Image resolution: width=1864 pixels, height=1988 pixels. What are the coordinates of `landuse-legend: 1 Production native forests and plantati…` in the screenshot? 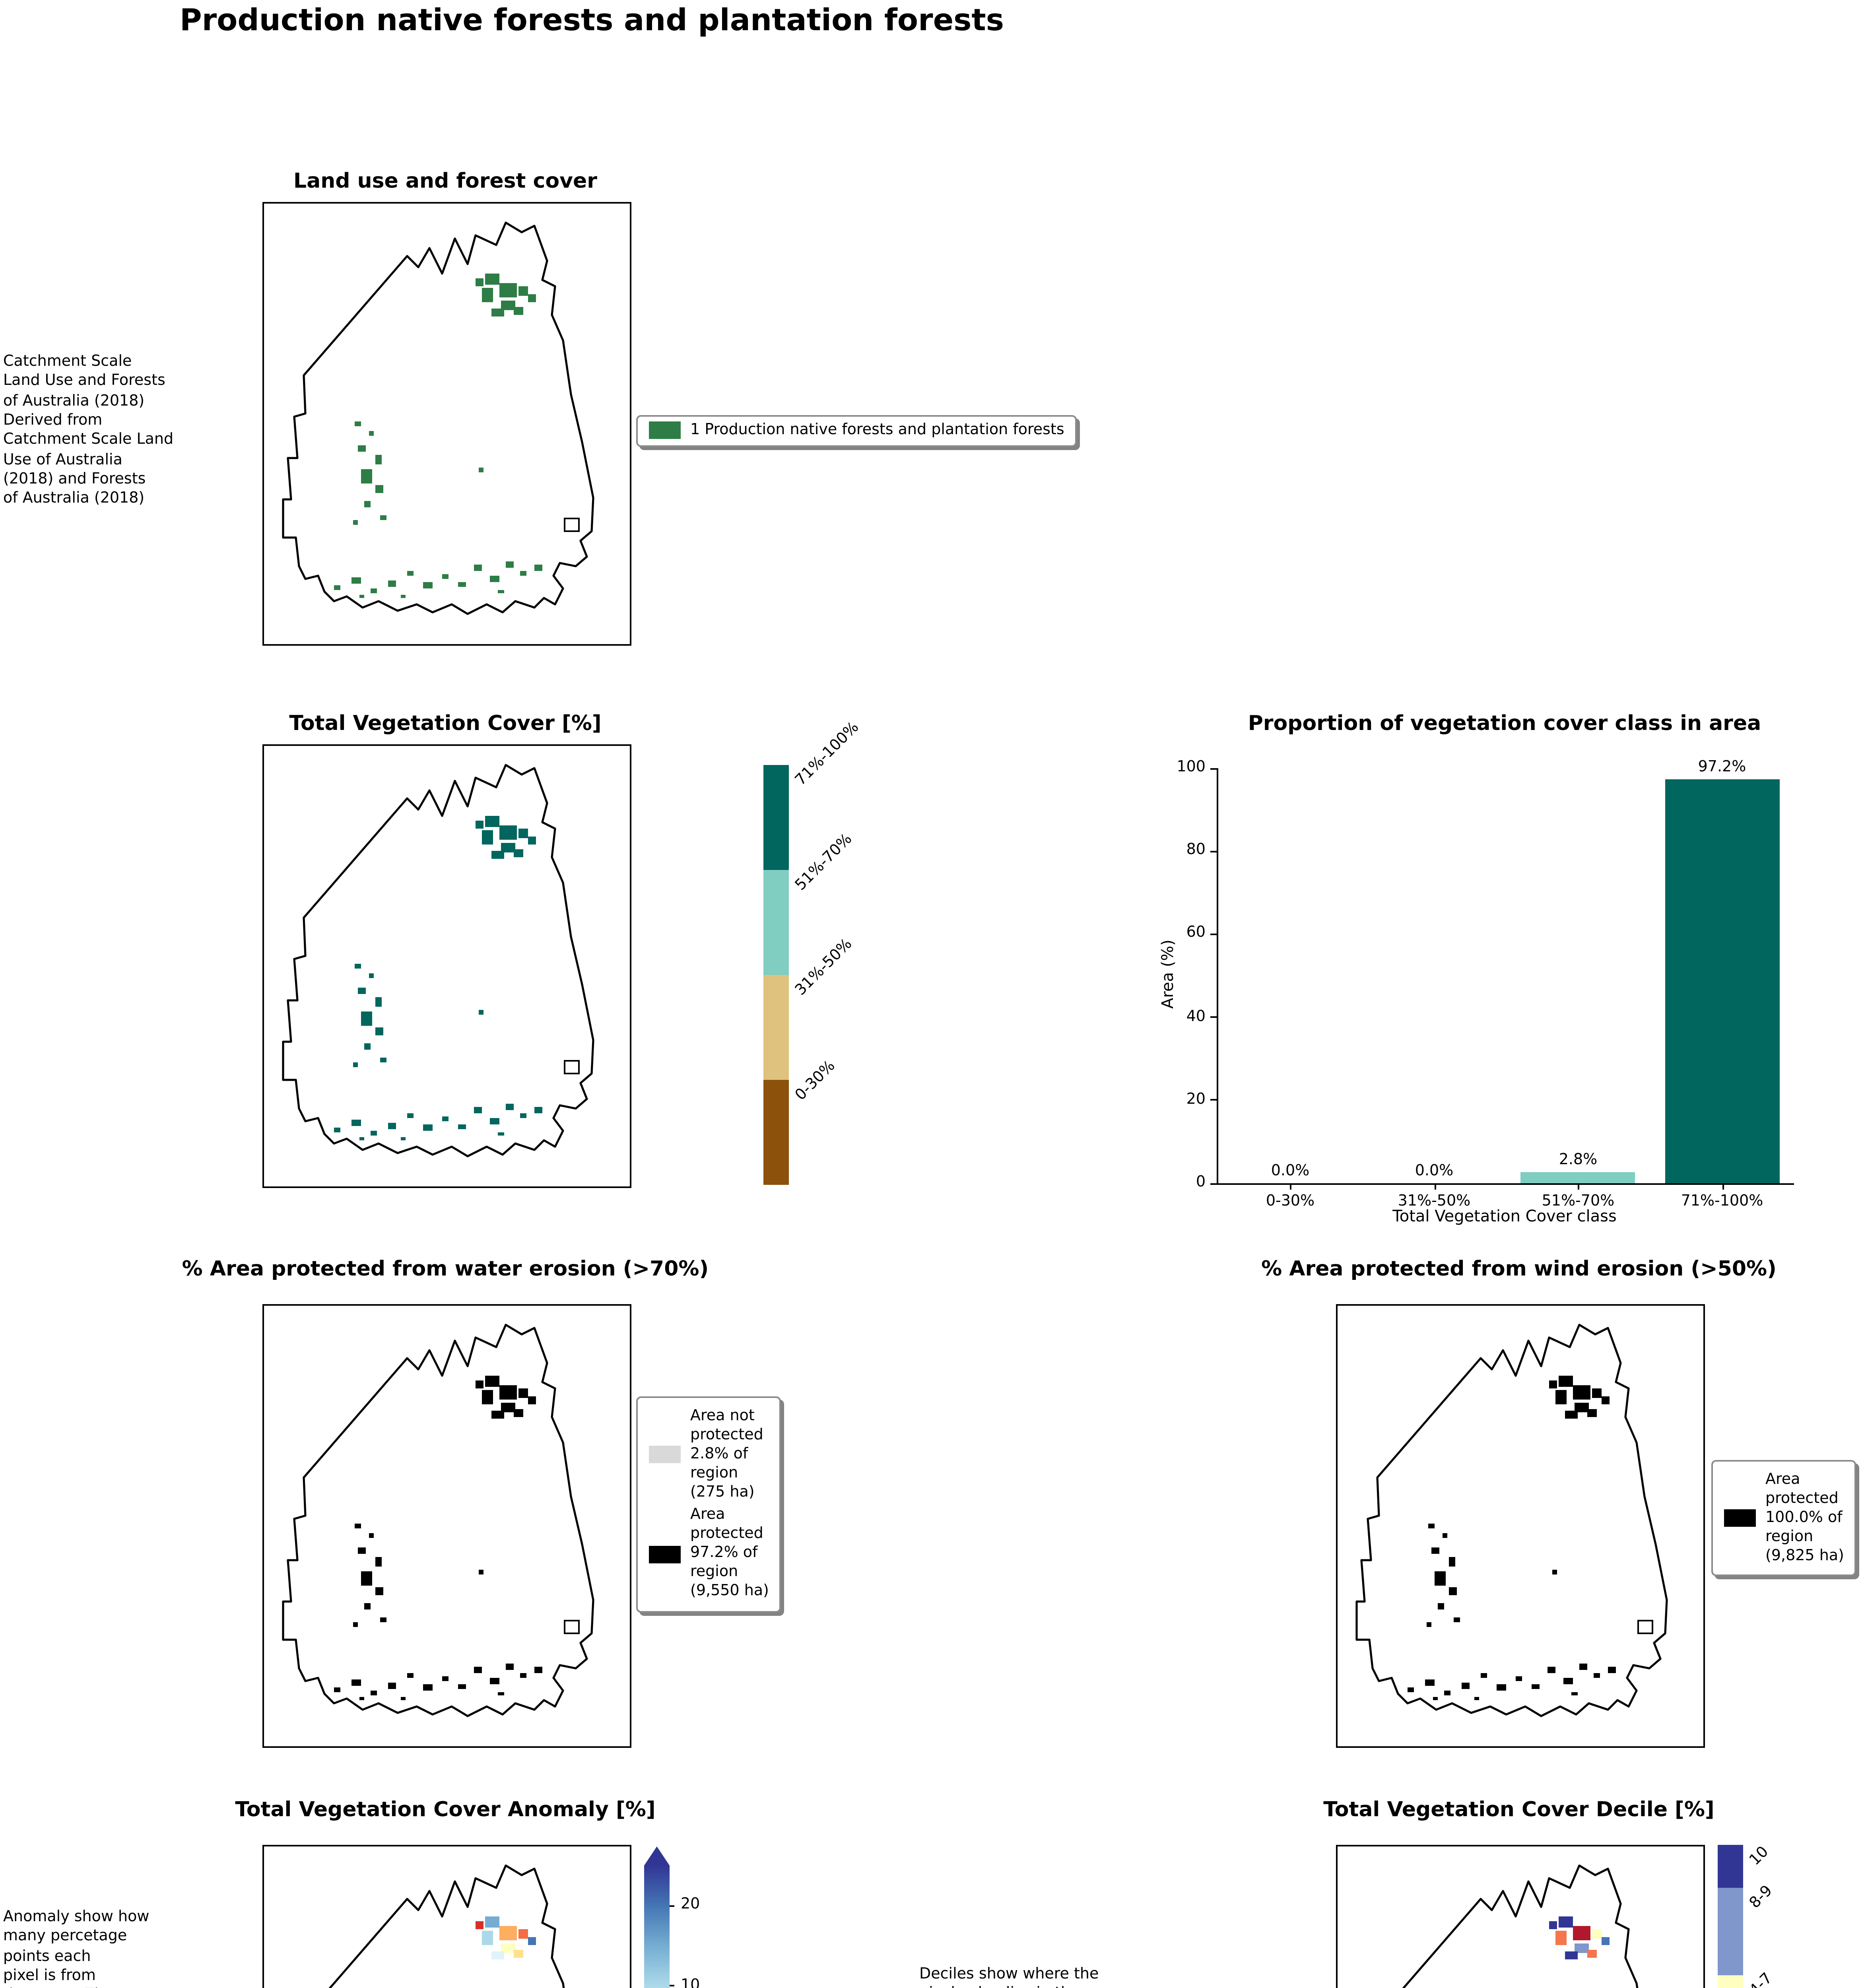 It's located at (856, 431).